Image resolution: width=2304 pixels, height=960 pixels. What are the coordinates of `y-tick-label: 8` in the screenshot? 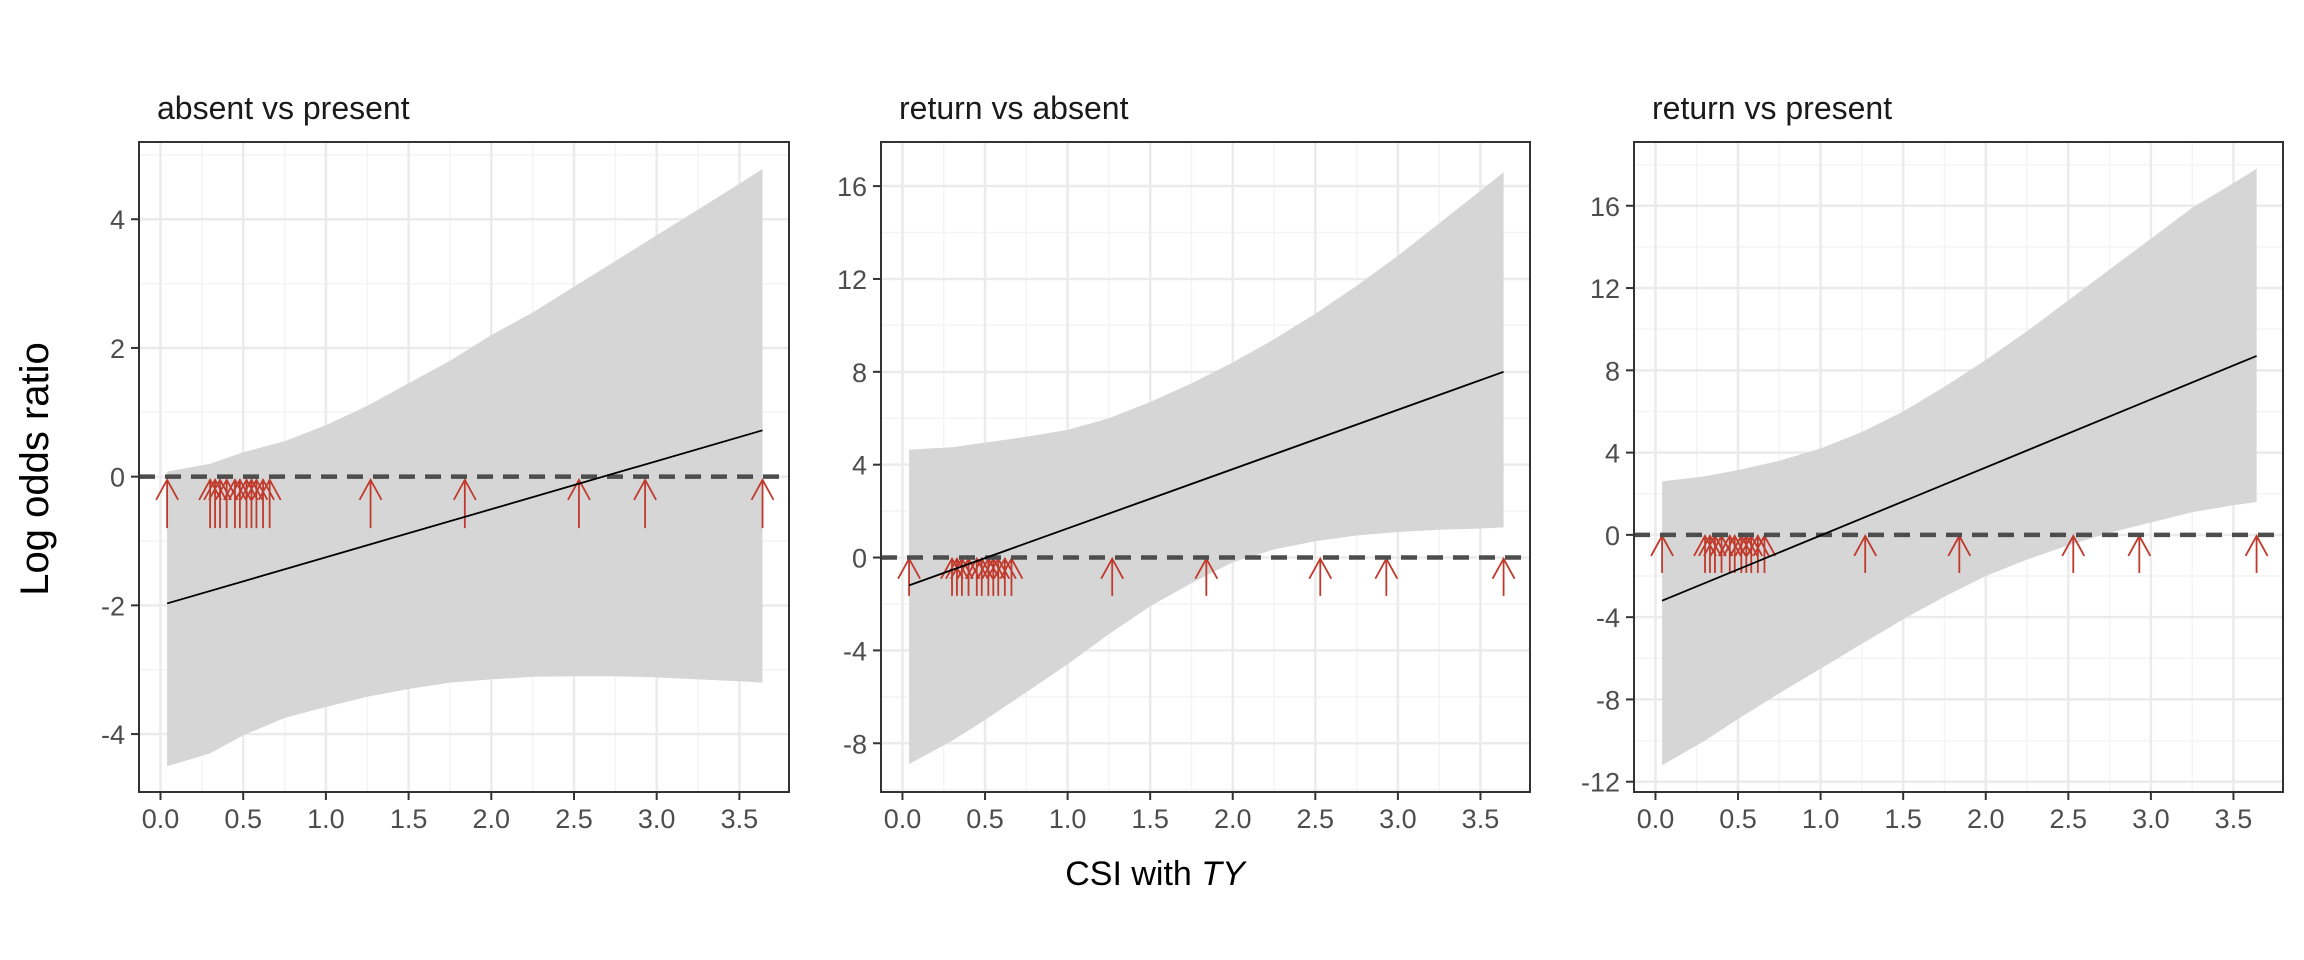 It's located at (1612, 371).